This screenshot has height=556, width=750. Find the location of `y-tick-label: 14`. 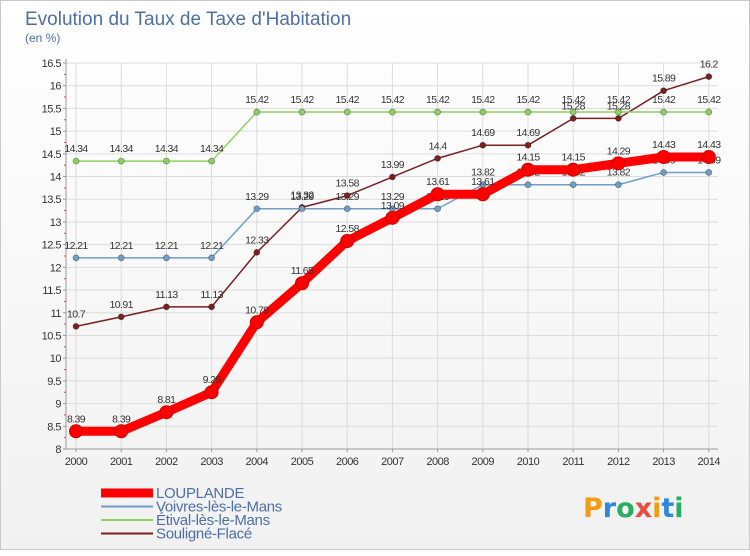

y-tick-label: 14 is located at coordinates (56, 178).